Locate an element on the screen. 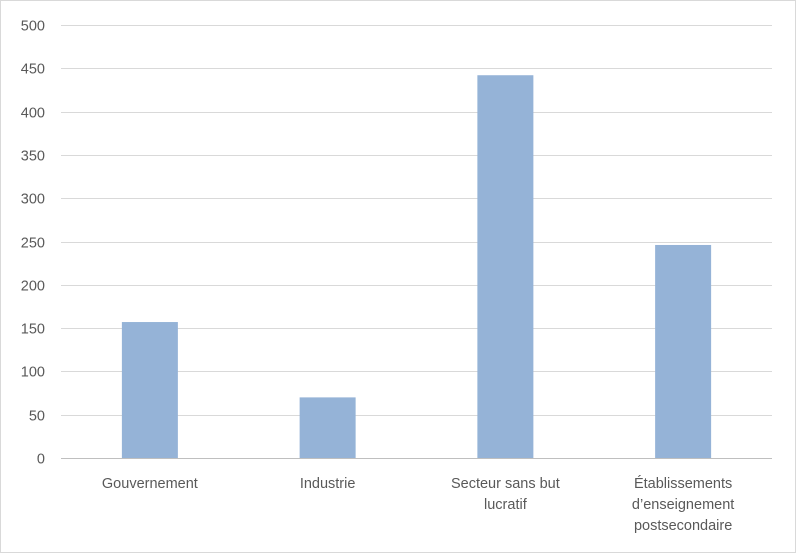 This screenshot has height=557, width=796. x-tick-label: Établissements is located at coordinates (683, 483).